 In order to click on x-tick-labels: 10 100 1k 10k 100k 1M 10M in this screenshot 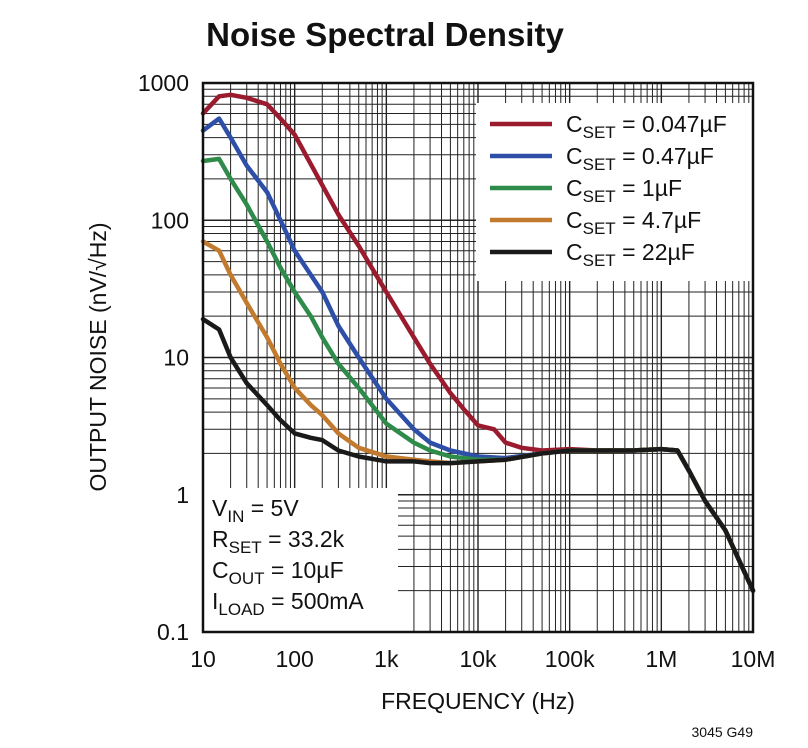, I will do `click(482, 659)`.